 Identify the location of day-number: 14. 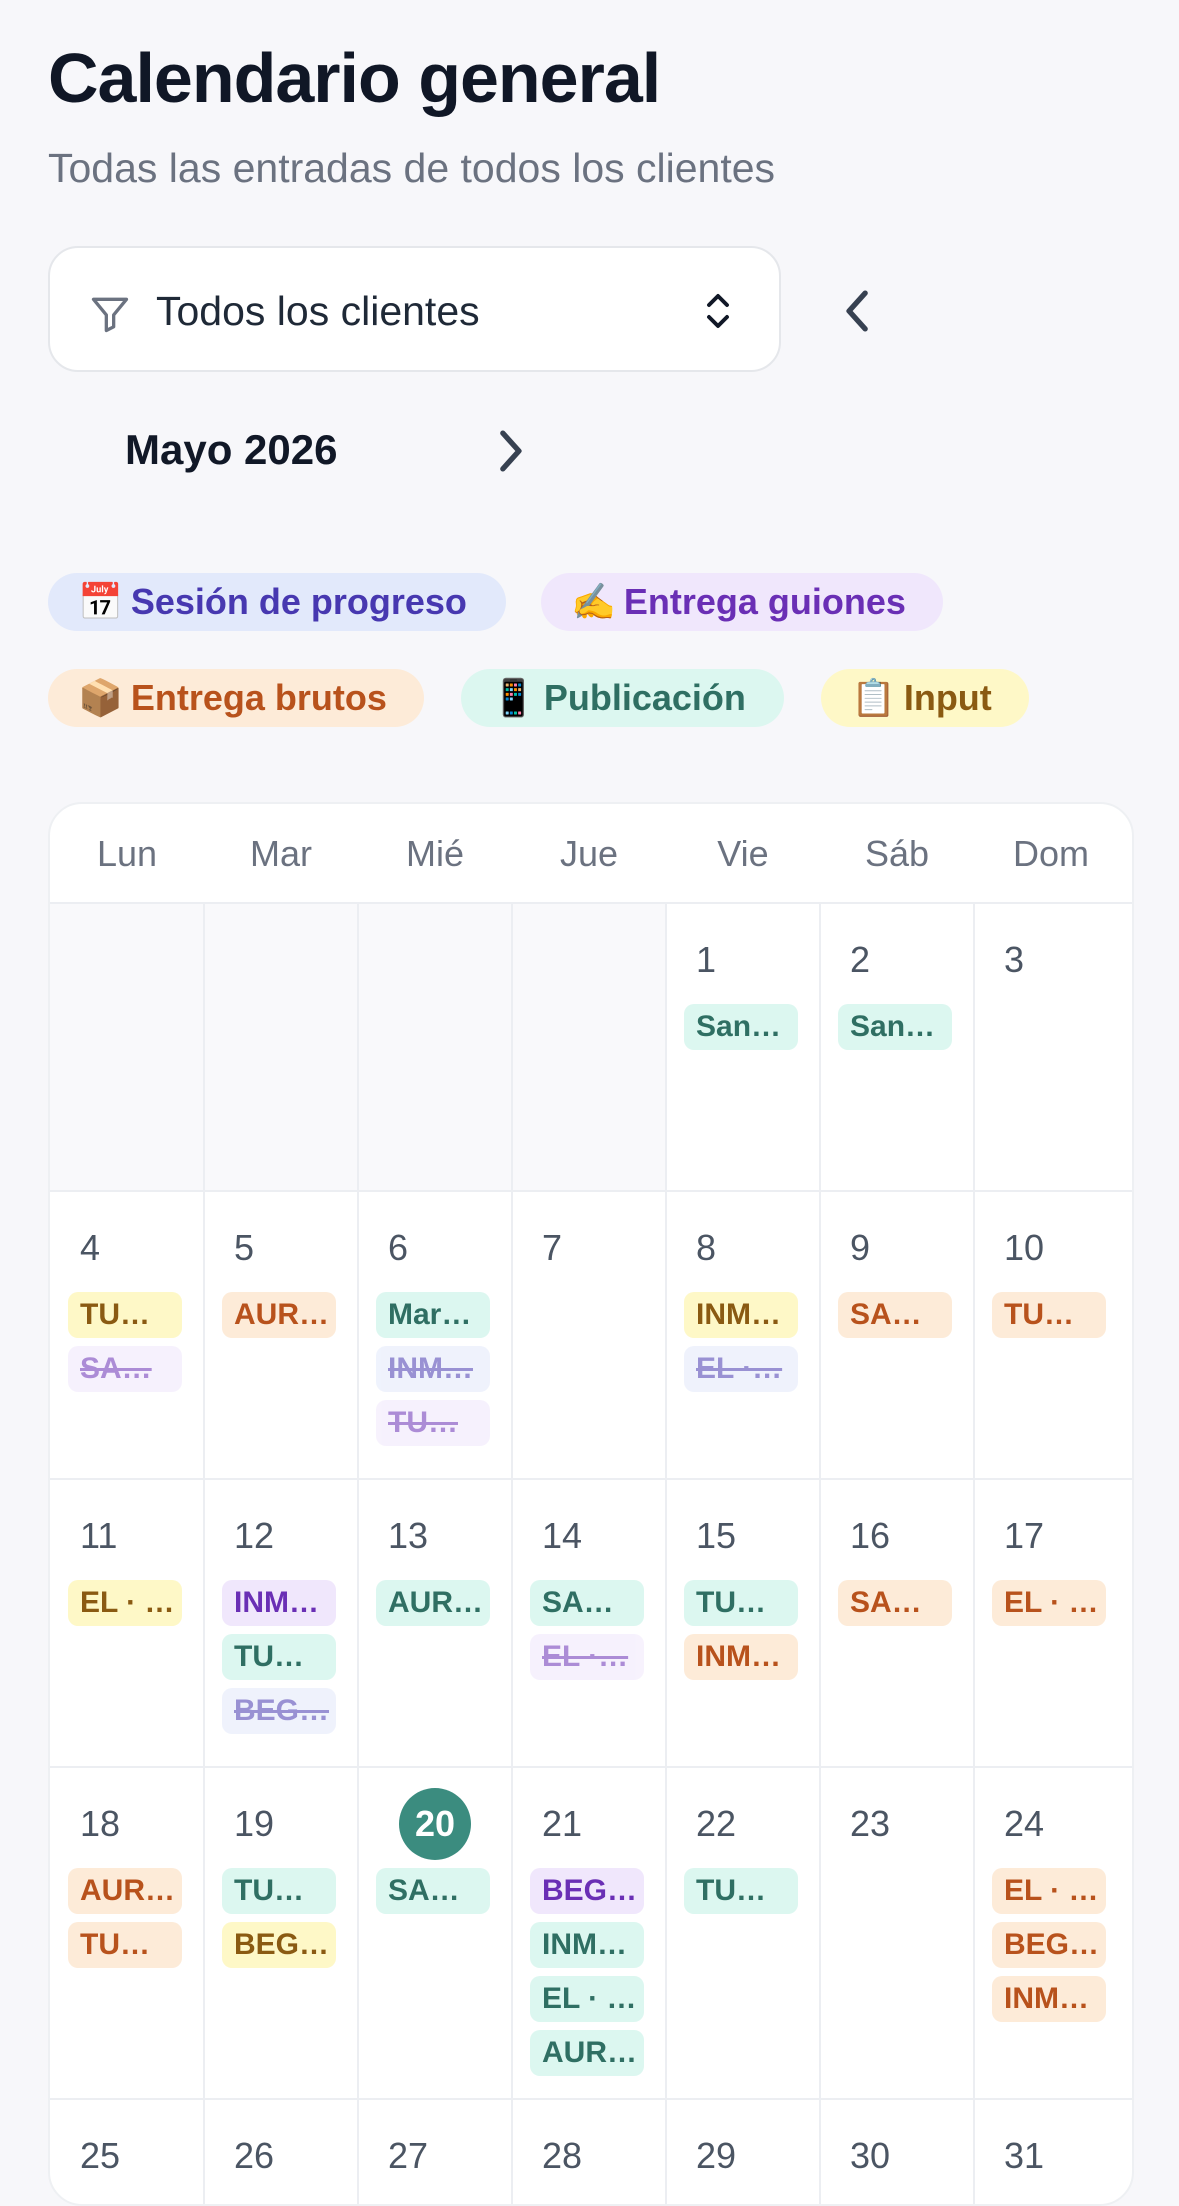
(562, 1535).